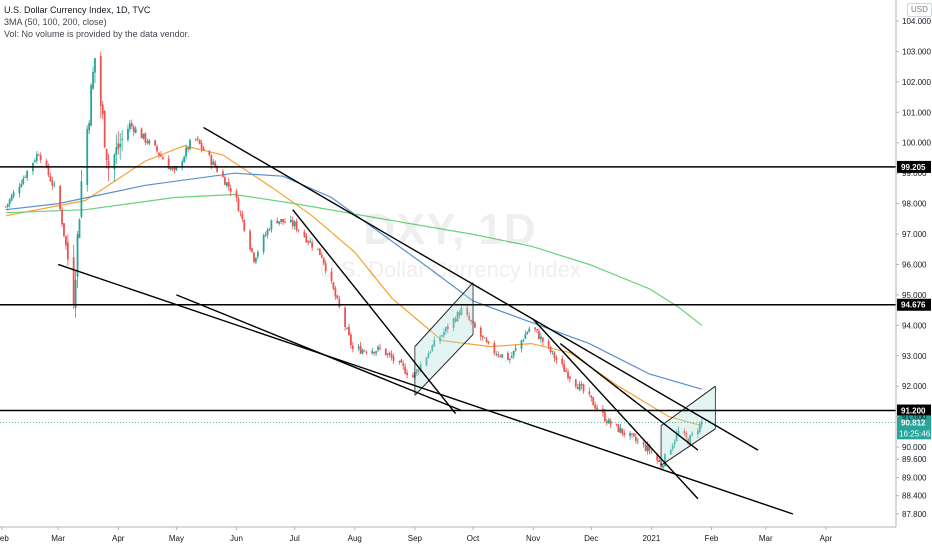 Image resolution: width=932 pixels, height=555 pixels. Describe the element at coordinates (913, 167) in the screenshot. I see `level-label: 99.205` at that location.